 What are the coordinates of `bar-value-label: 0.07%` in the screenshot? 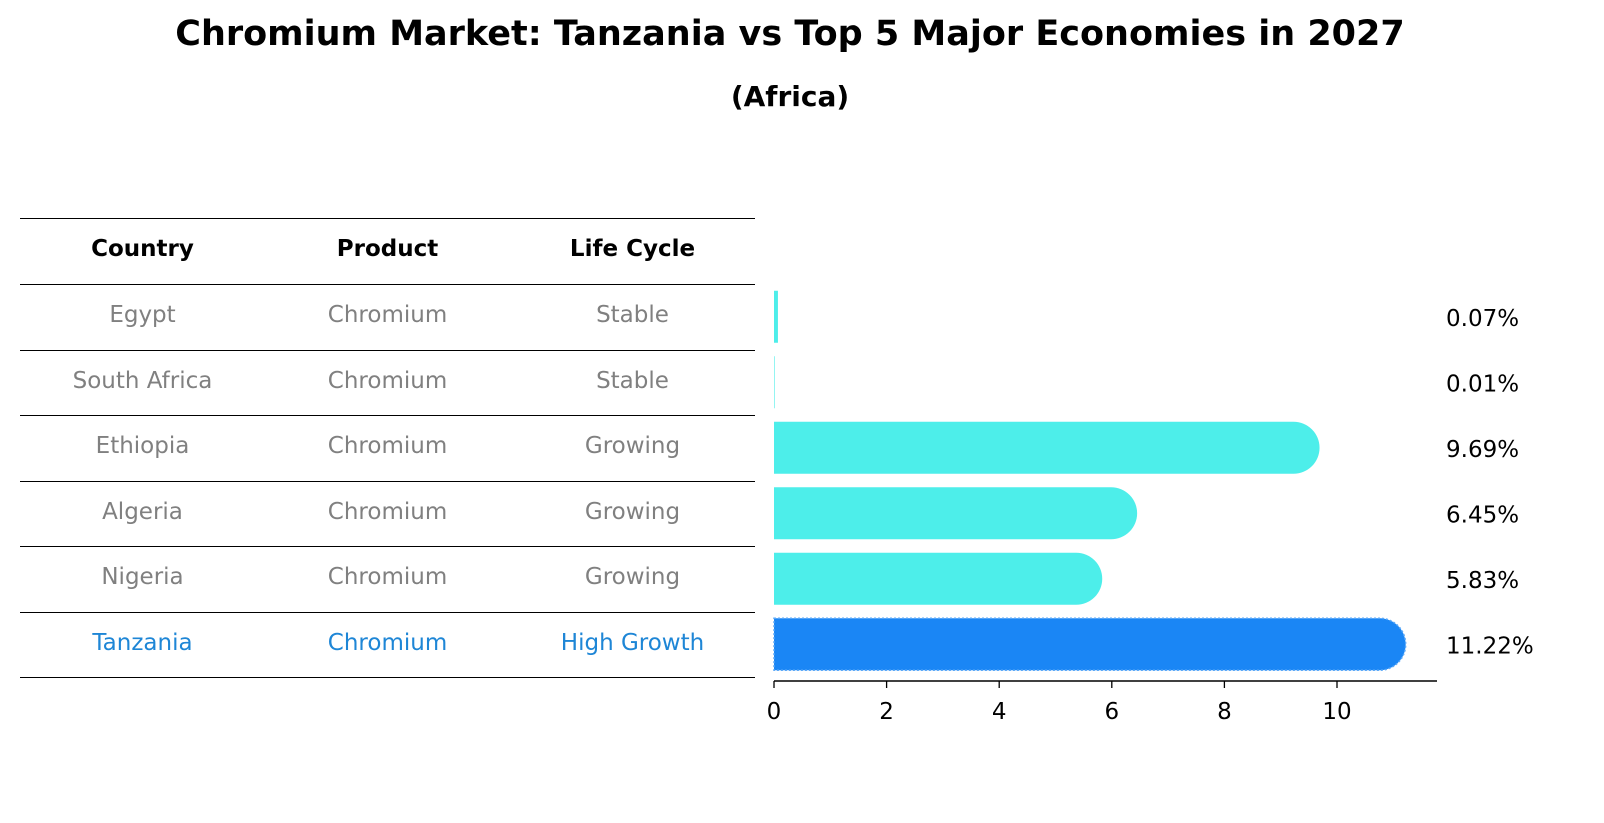 It's located at (1482, 319).